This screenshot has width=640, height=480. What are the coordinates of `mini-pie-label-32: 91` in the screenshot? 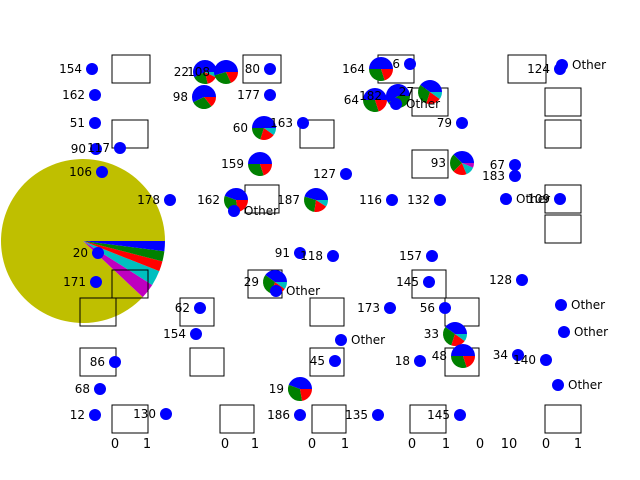 It's located at (282, 253).